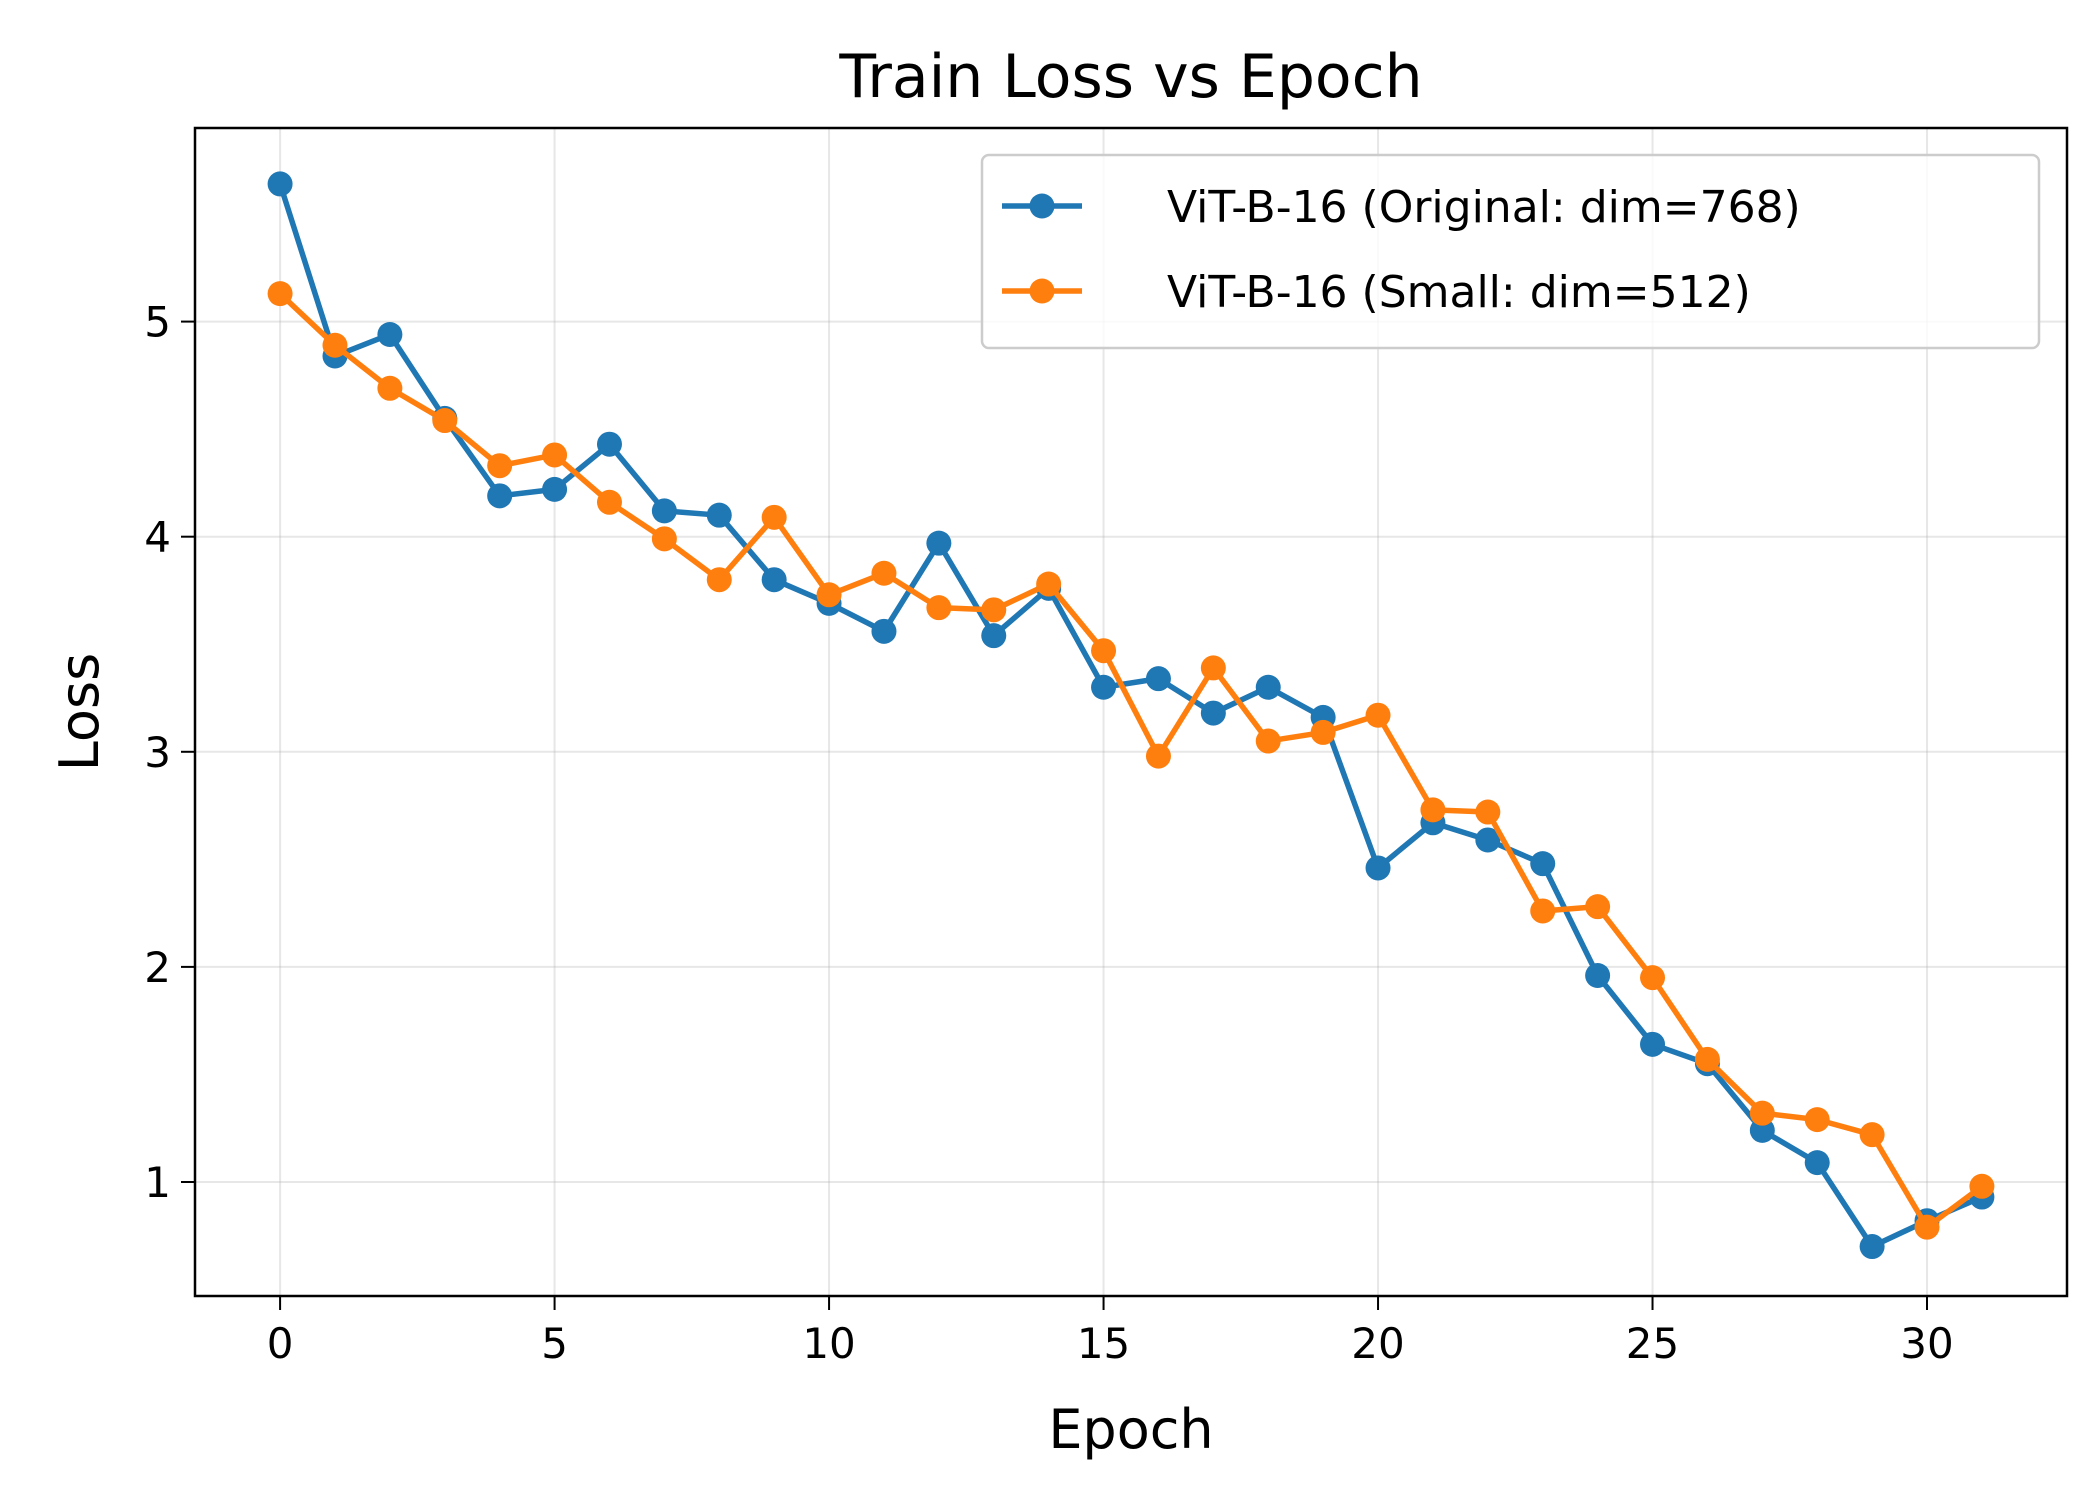 The height and width of the screenshot is (1500, 2100). Describe the element at coordinates (1484, 207) in the screenshot. I see `legend-label: ViT-B-16 (Original: dim=768)` at that location.